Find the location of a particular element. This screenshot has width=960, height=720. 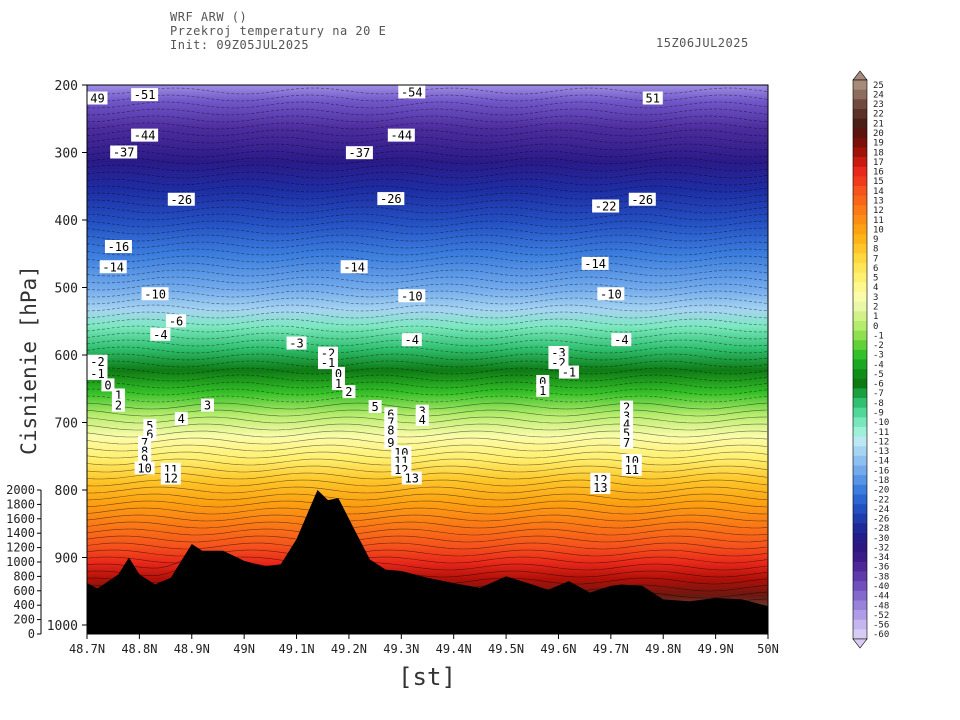

isotherm-label: -6 is located at coordinates (176, 321).